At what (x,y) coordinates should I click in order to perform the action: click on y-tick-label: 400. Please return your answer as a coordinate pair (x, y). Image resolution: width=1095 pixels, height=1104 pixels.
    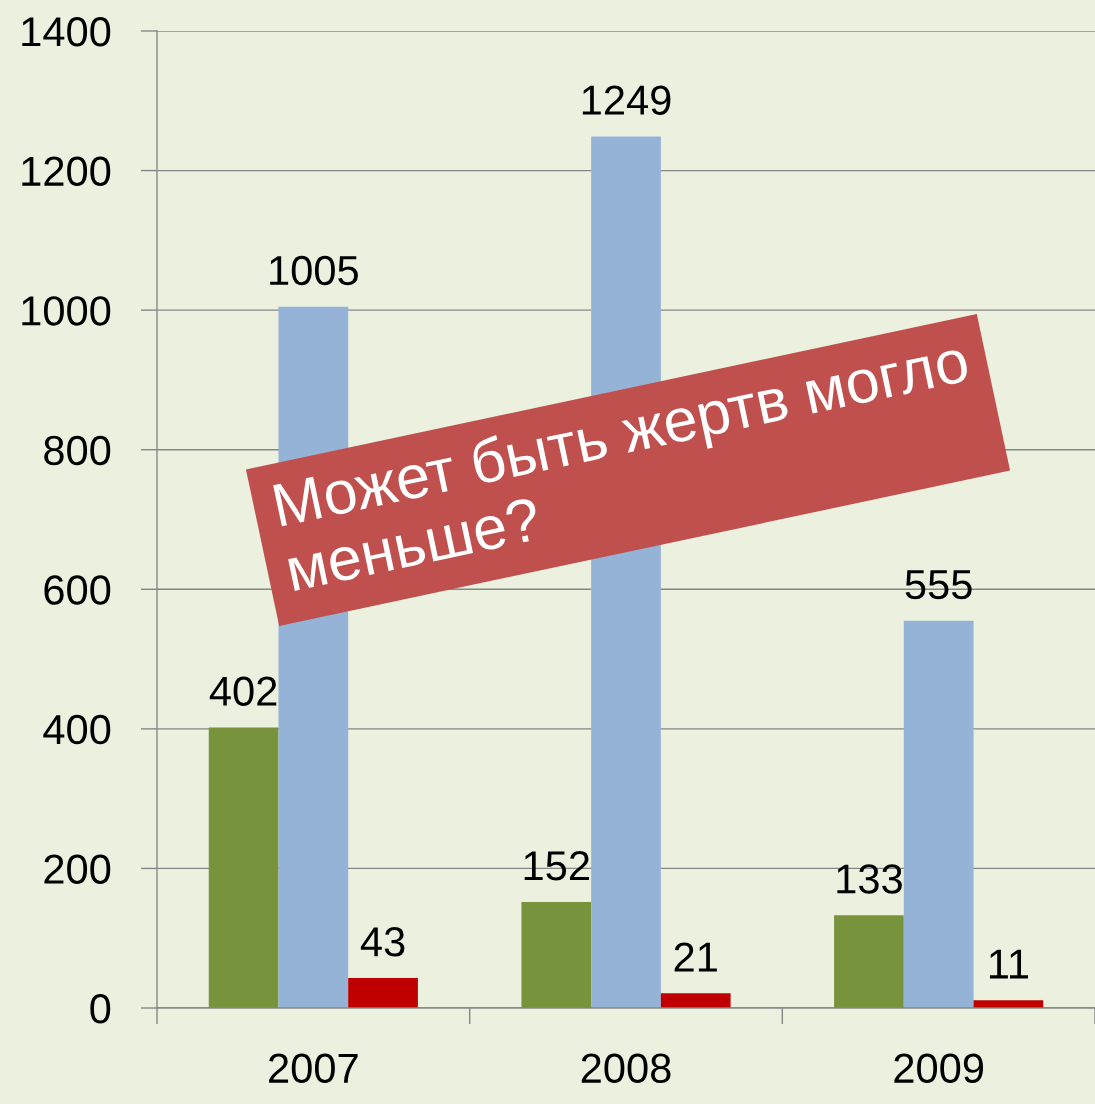
    Looking at the image, I should click on (77, 729).